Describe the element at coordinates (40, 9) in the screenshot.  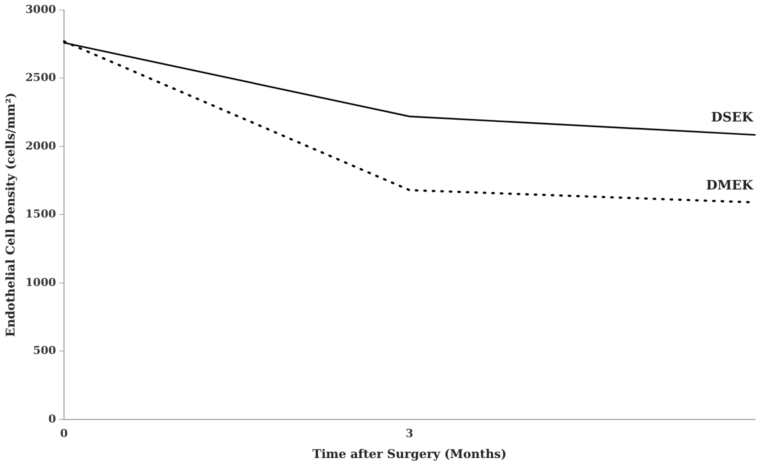
I see `y-tick-label: 3000` at that location.